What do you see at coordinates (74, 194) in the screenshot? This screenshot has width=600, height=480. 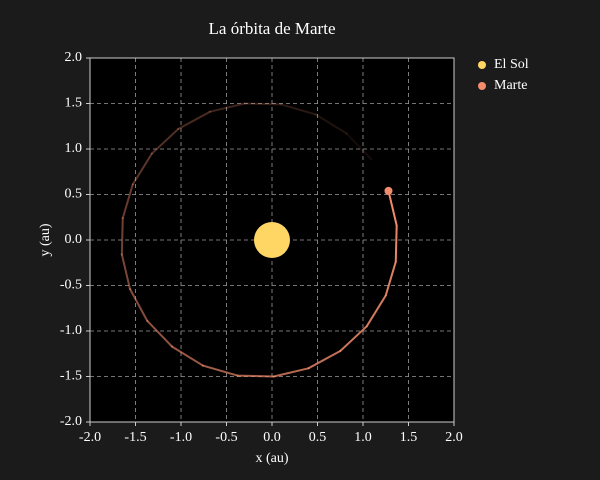 I see `y-tick-label: 0.5` at bounding box center [74, 194].